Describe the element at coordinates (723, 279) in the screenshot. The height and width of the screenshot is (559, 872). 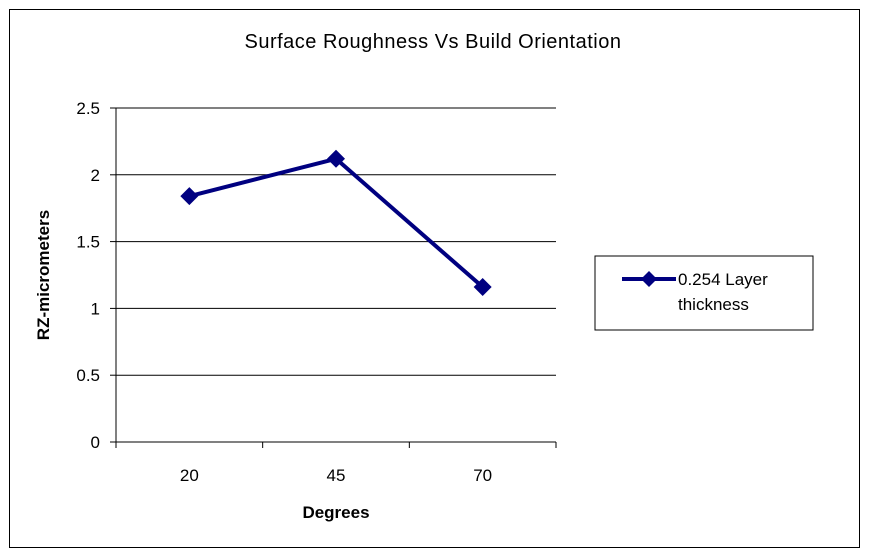
I see `legend-label-line1: 0.254 Layer` at that location.